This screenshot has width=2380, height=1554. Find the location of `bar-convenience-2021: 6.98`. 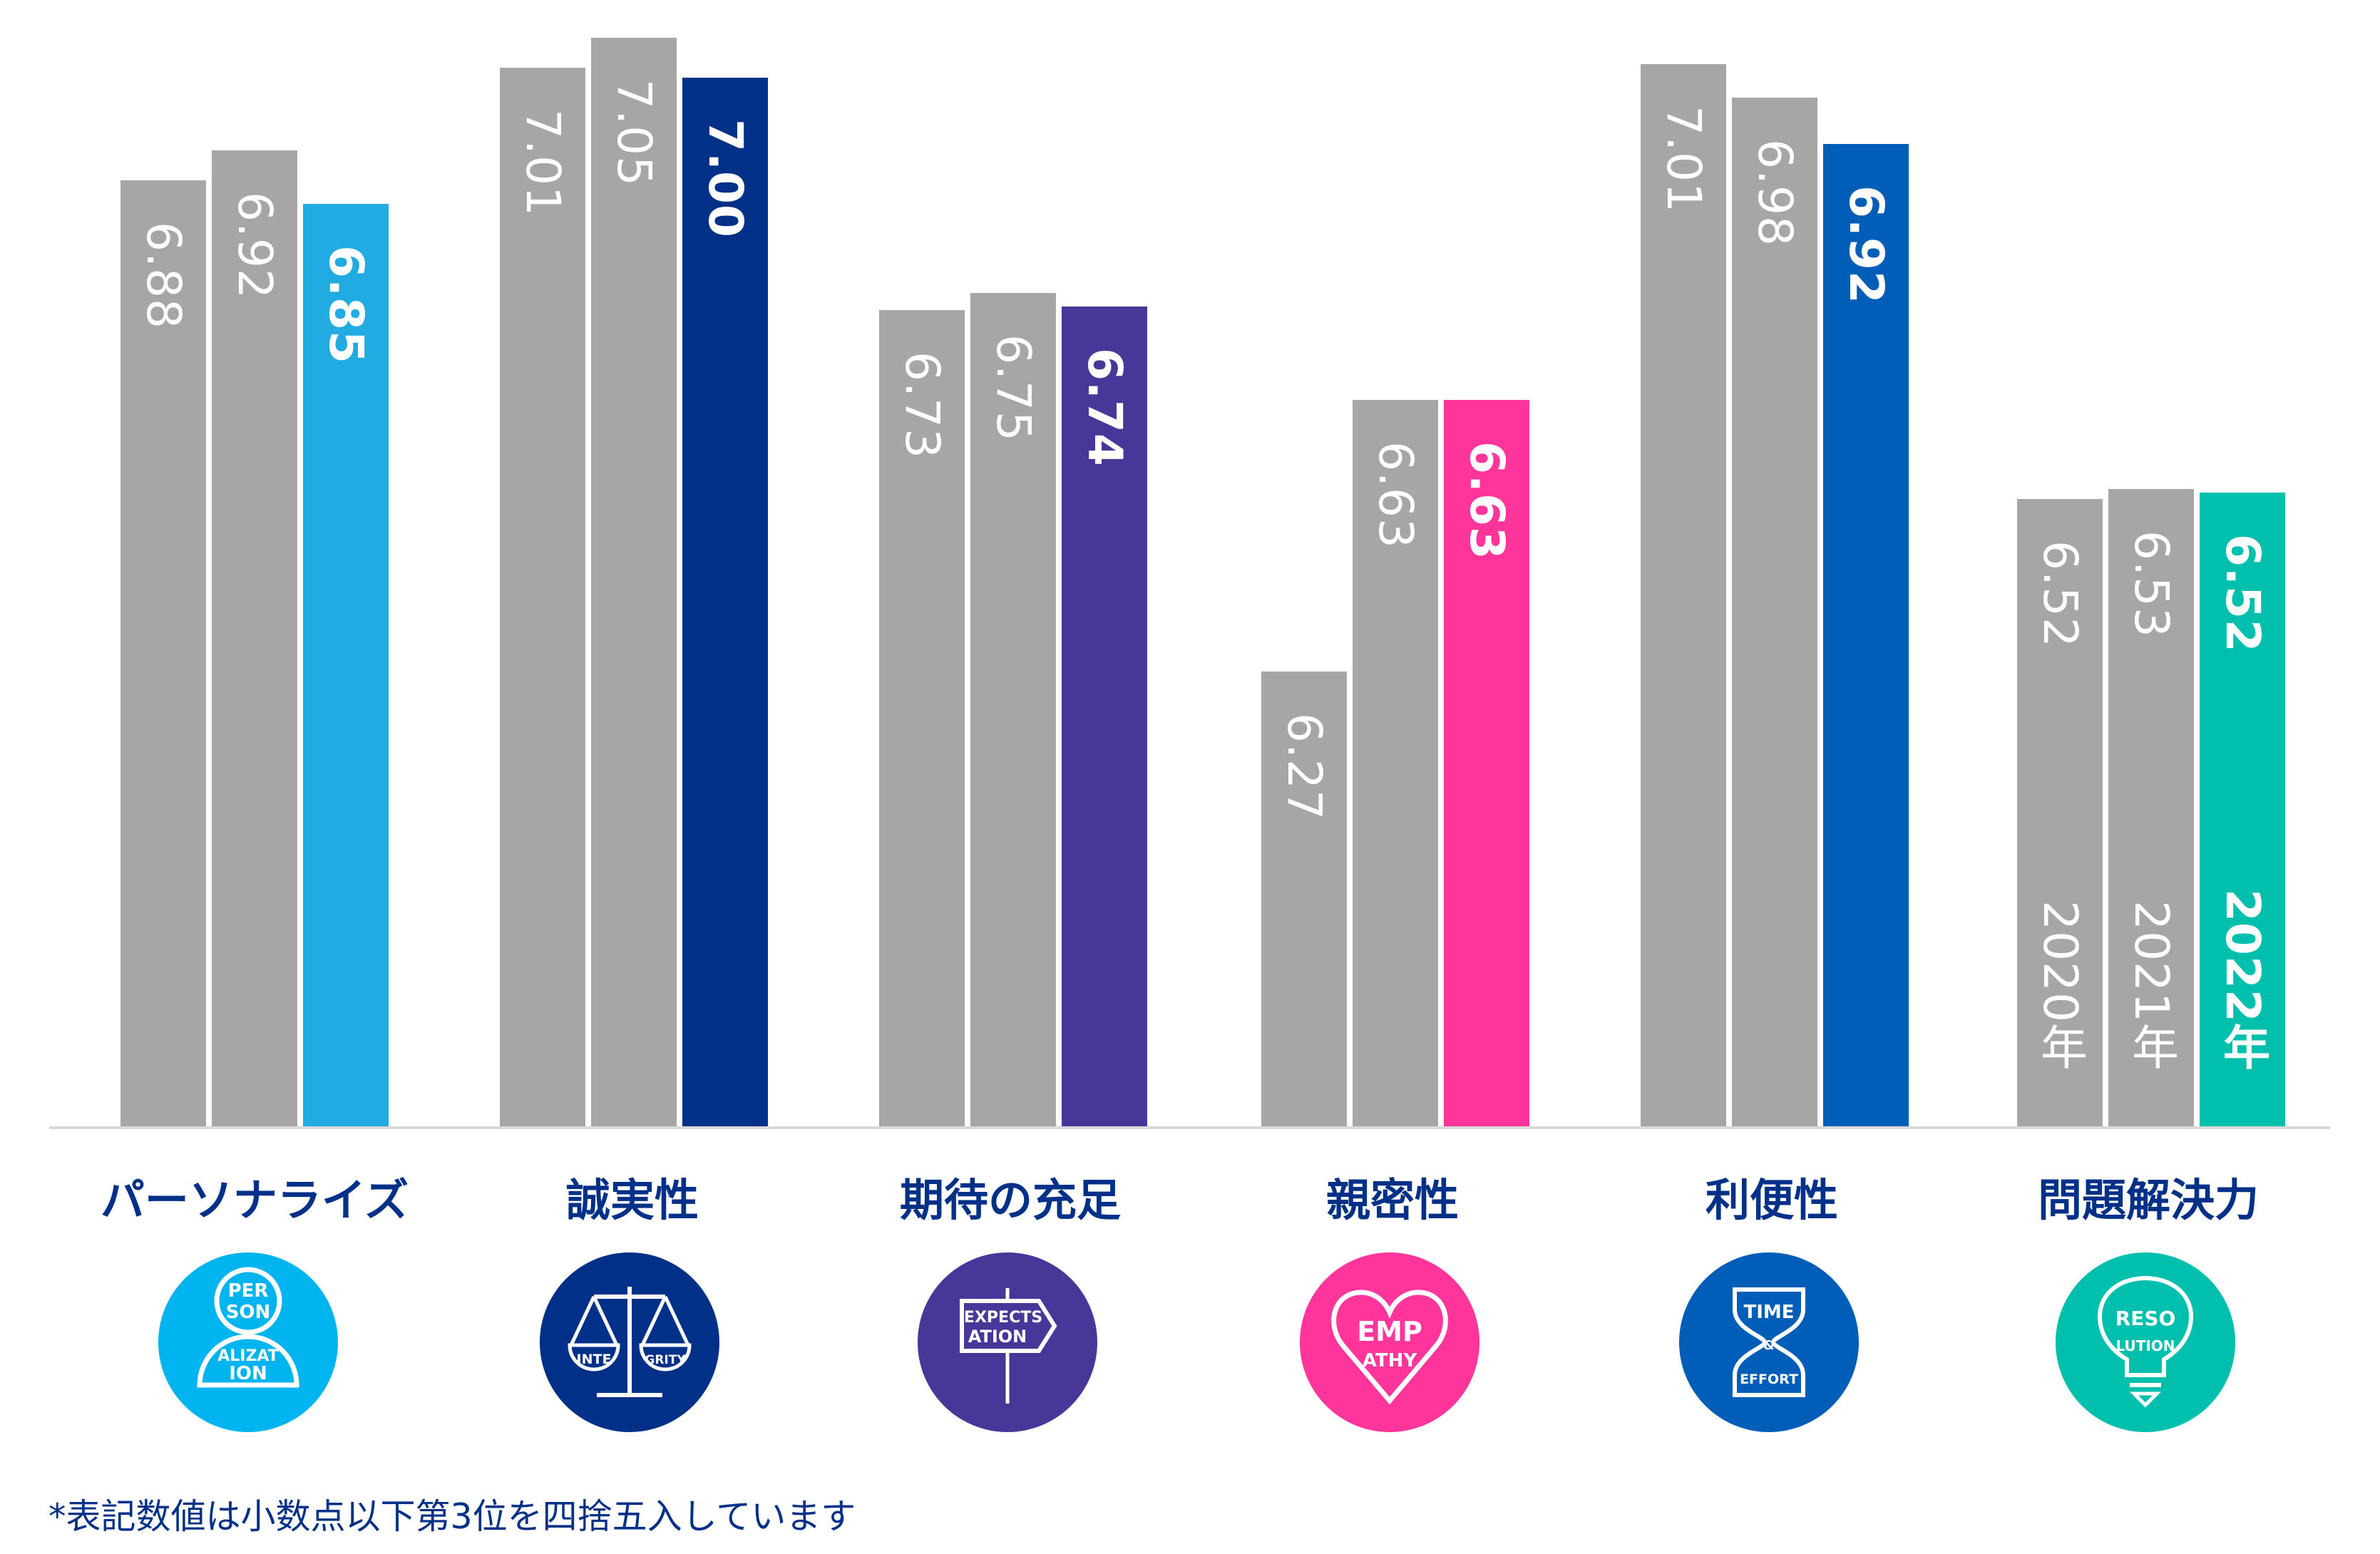

bar-convenience-2021: 6.98 is located at coordinates (1774, 612).